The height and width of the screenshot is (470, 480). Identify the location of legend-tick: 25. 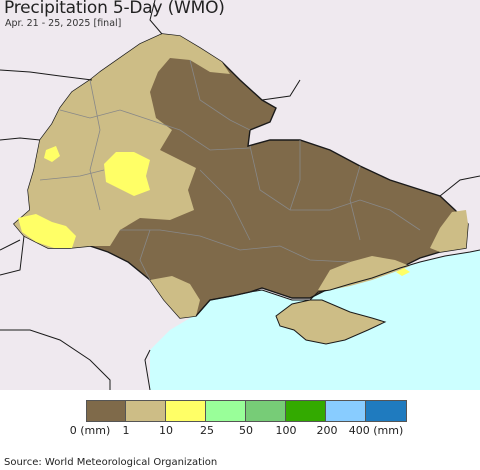
(207, 430).